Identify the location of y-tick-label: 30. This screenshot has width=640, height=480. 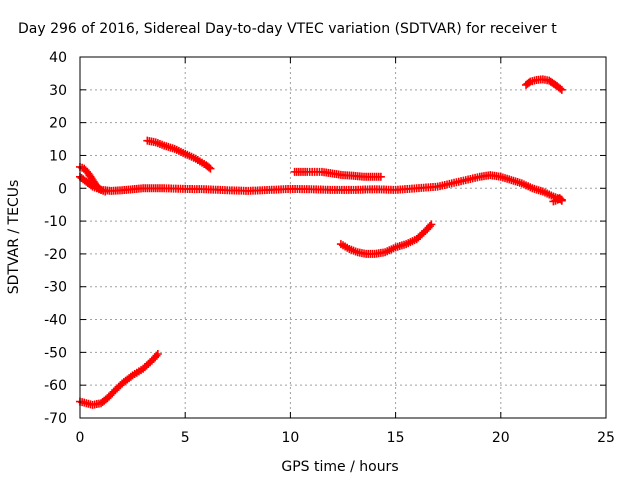
(58, 91).